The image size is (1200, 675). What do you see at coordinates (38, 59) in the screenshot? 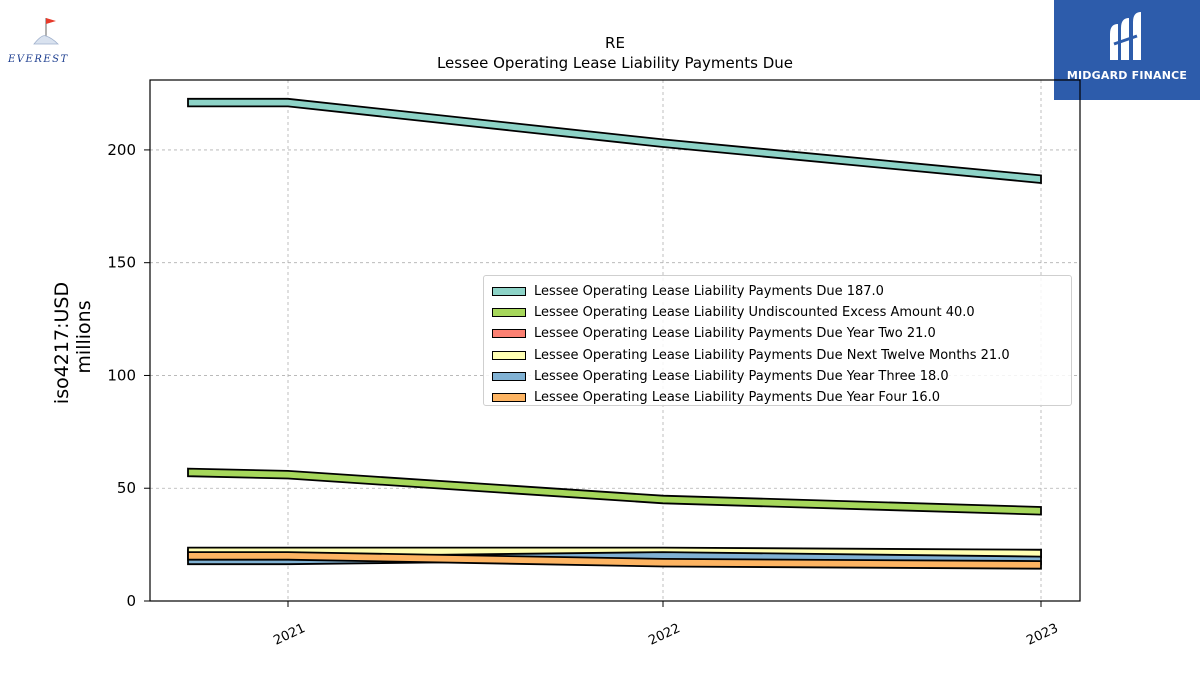
I see `everest-wordmark: EVEREST` at bounding box center [38, 59].